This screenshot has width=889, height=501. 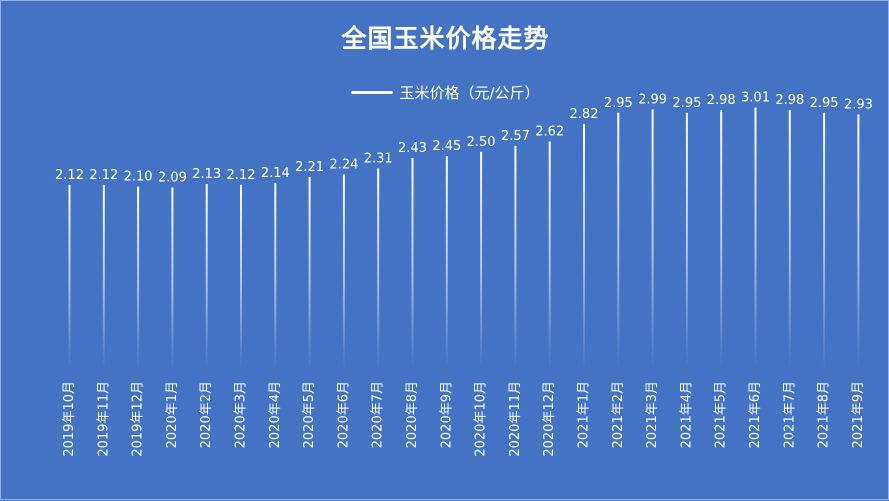 What do you see at coordinates (515, 136) in the screenshot?
I see `value-label-14: 2.57` at bounding box center [515, 136].